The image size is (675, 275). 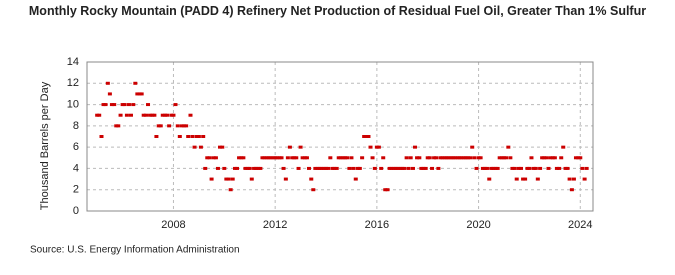 I want to click on y-tick-label: 2, so click(x=76, y=190).